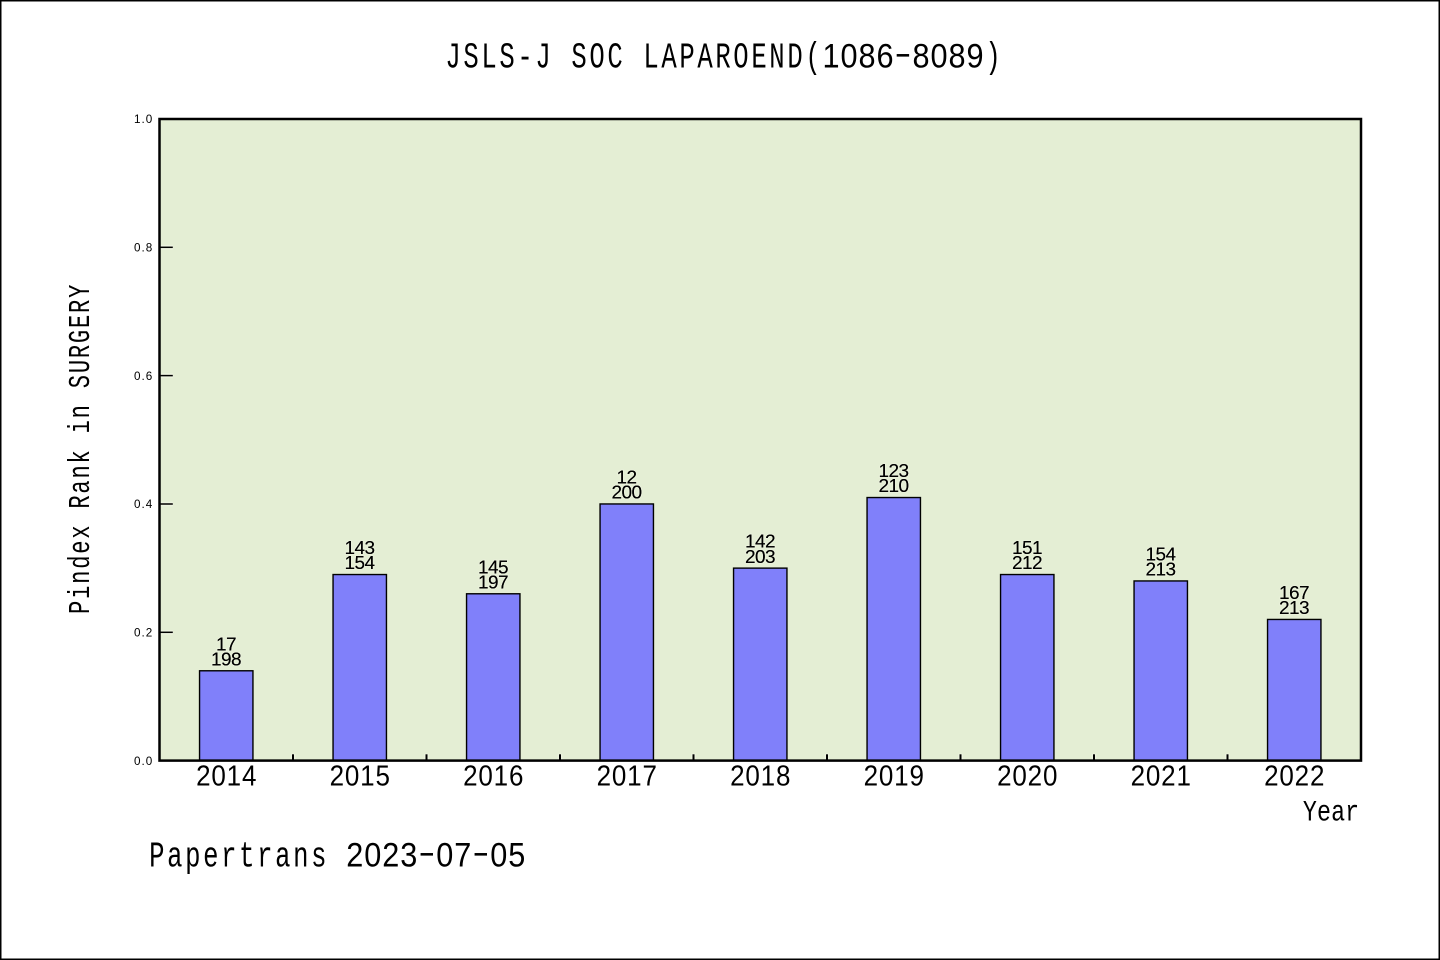 This screenshot has height=960, width=1440. What do you see at coordinates (143, 247) in the screenshot?
I see `svg-text: 0.8` at bounding box center [143, 247].